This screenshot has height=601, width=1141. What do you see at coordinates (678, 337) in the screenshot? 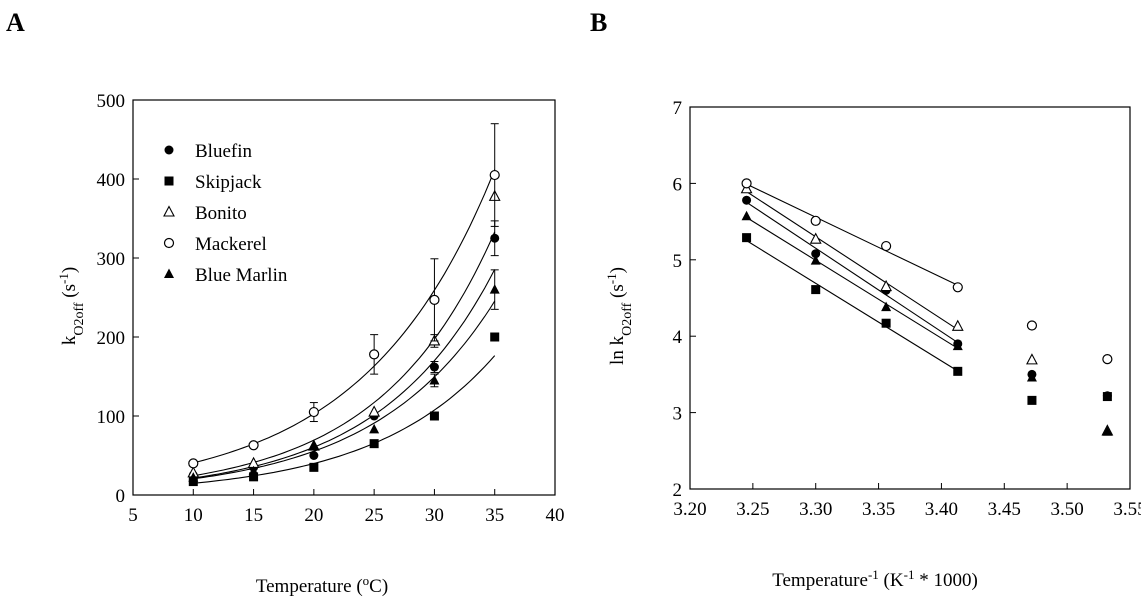
I see `y-tick-label-b: 4` at bounding box center [678, 337].